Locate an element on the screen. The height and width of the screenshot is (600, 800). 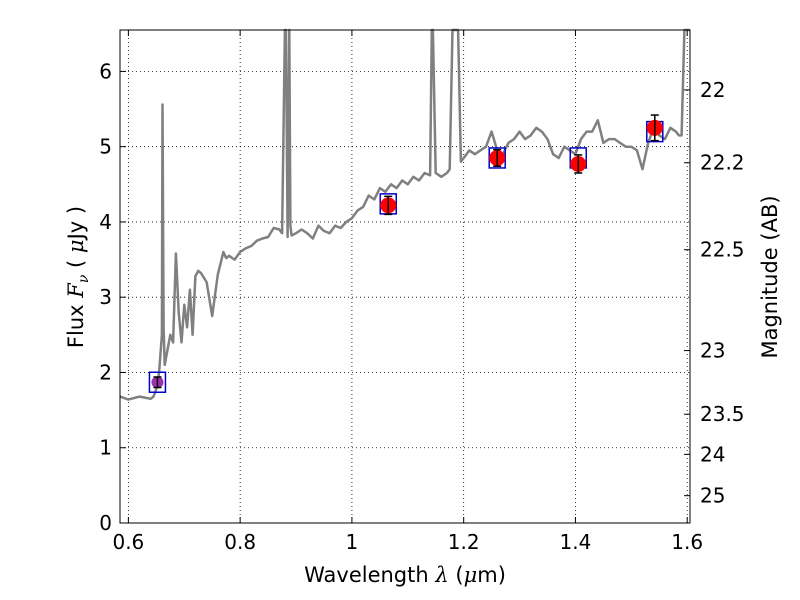
y-tick-label: 5 is located at coordinates (105, 147).